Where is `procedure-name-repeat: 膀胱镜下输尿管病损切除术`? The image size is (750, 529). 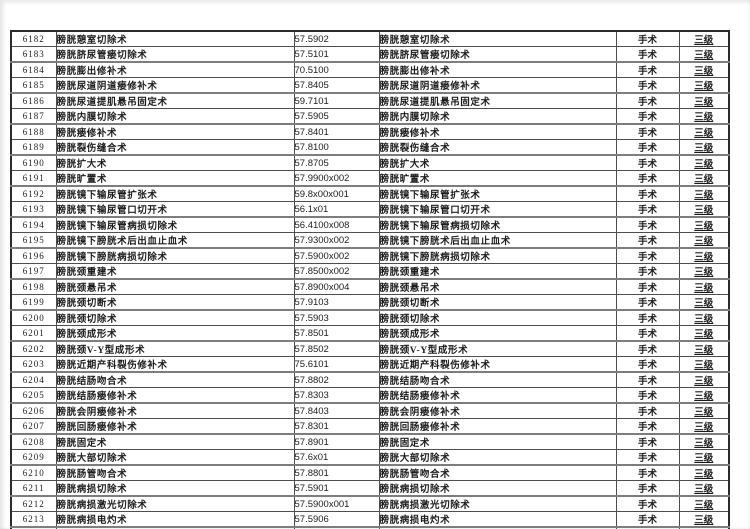
procedure-name-repeat: 膀胱镜下输尿管病损切除术 is located at coordinates (497, 224).